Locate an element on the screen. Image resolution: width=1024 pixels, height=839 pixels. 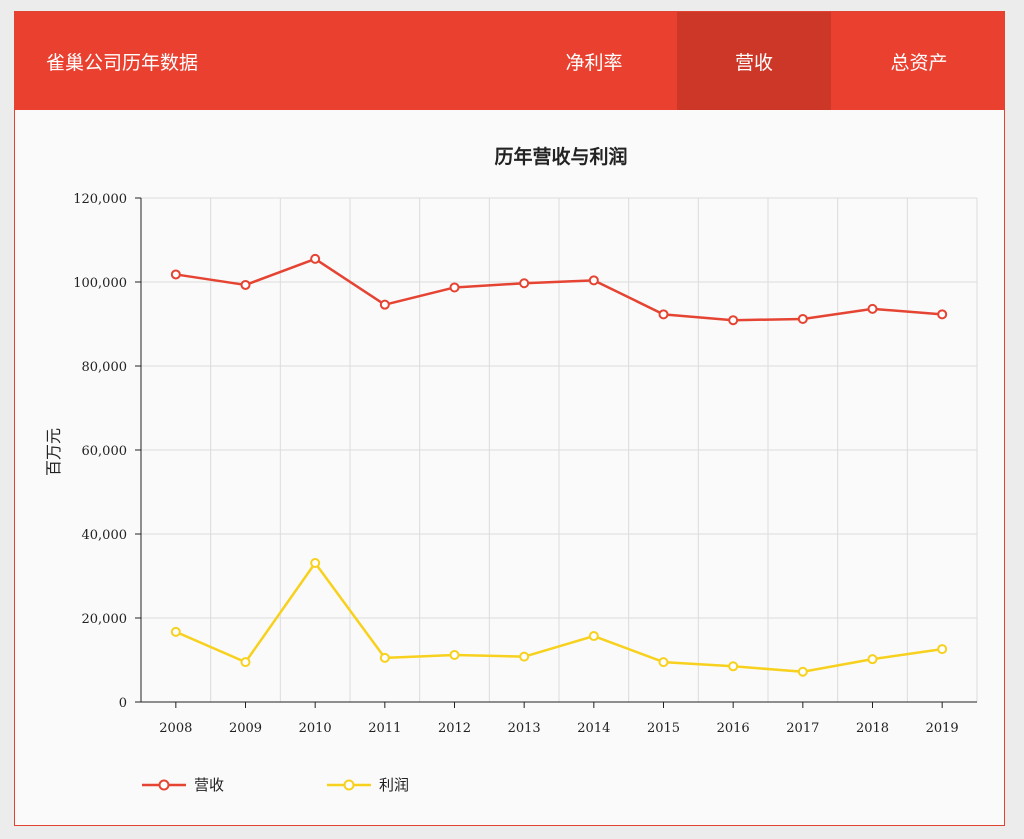
x-tick-label: 2017 is located at coordinates (802, 728).